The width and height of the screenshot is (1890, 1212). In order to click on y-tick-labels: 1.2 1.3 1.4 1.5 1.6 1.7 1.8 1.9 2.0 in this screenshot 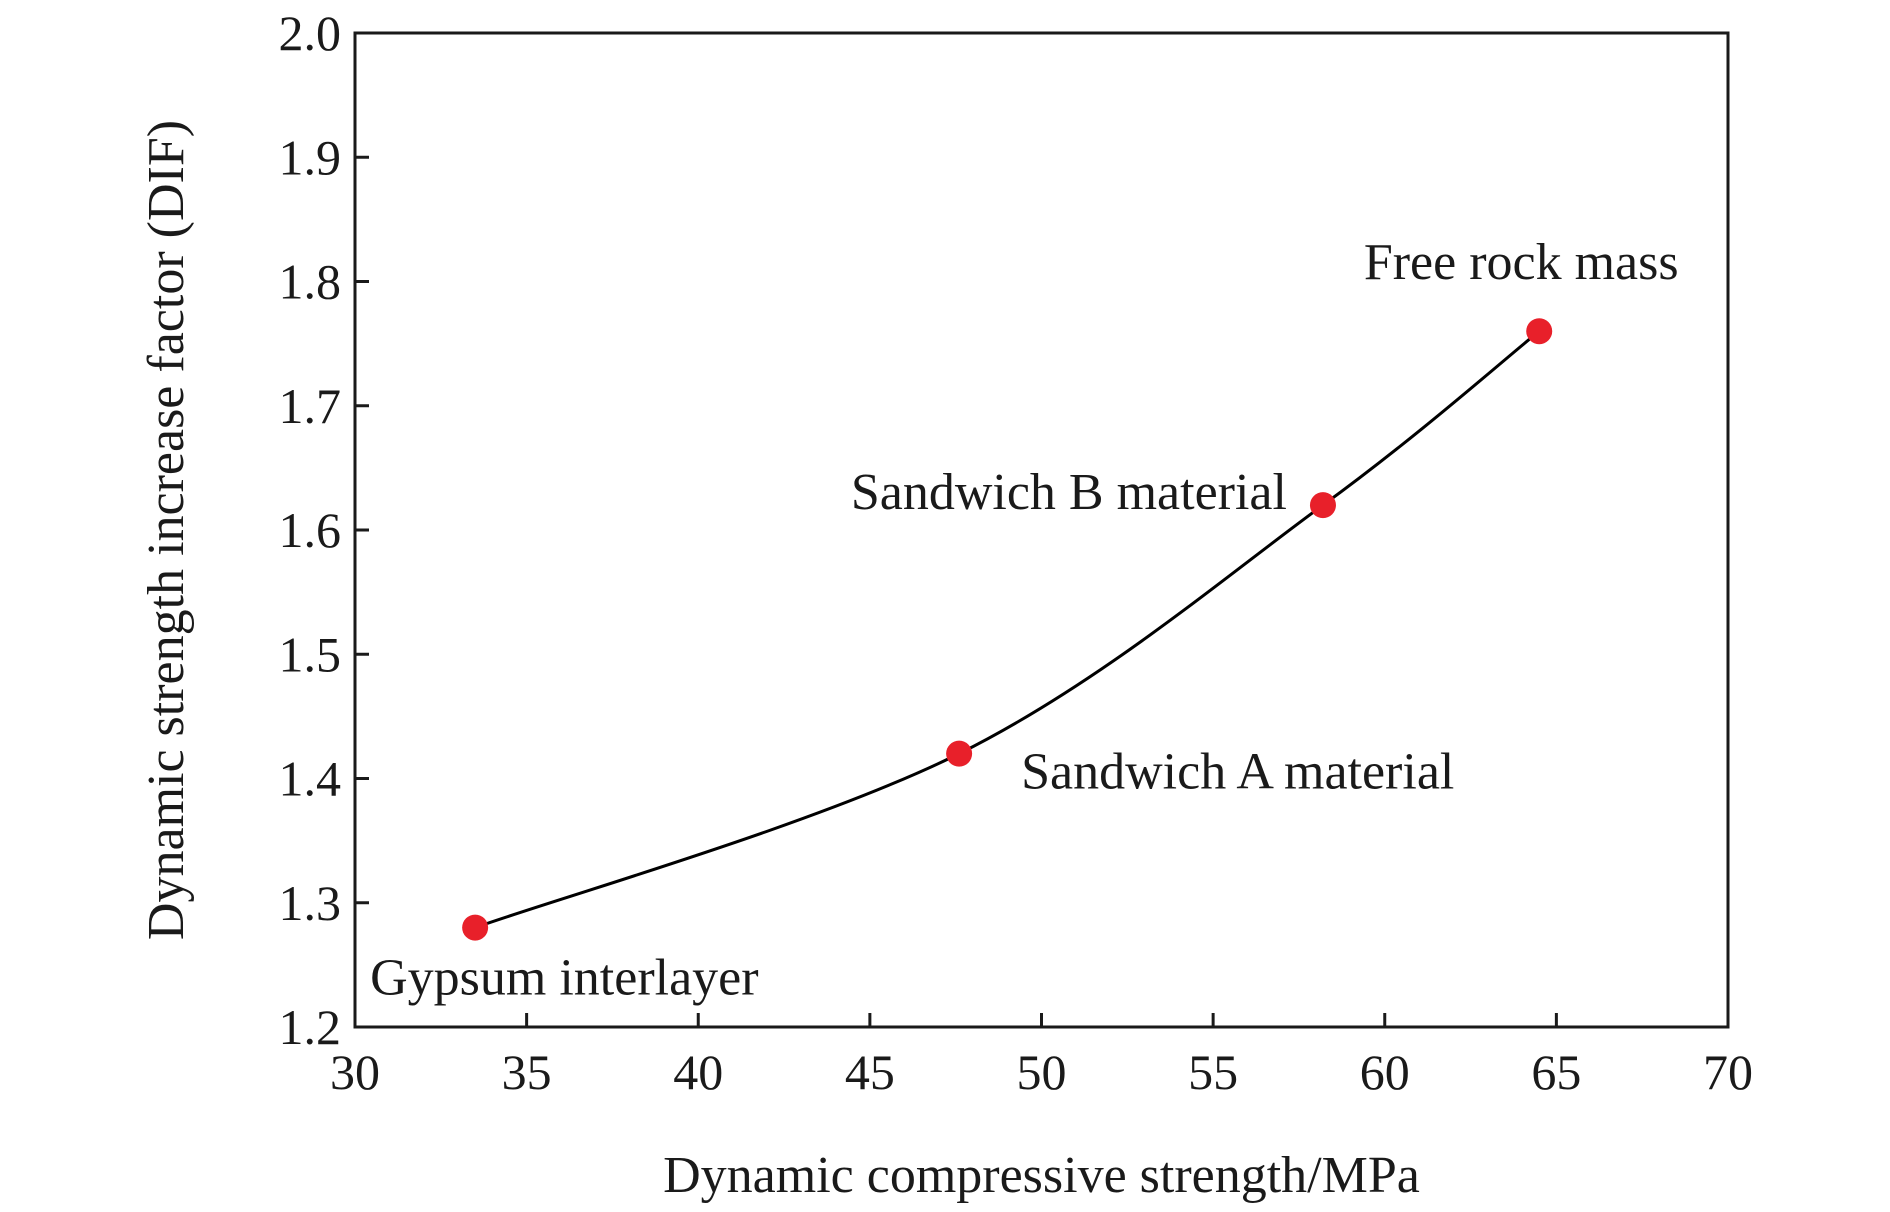, I will do `click(310, 530)`.